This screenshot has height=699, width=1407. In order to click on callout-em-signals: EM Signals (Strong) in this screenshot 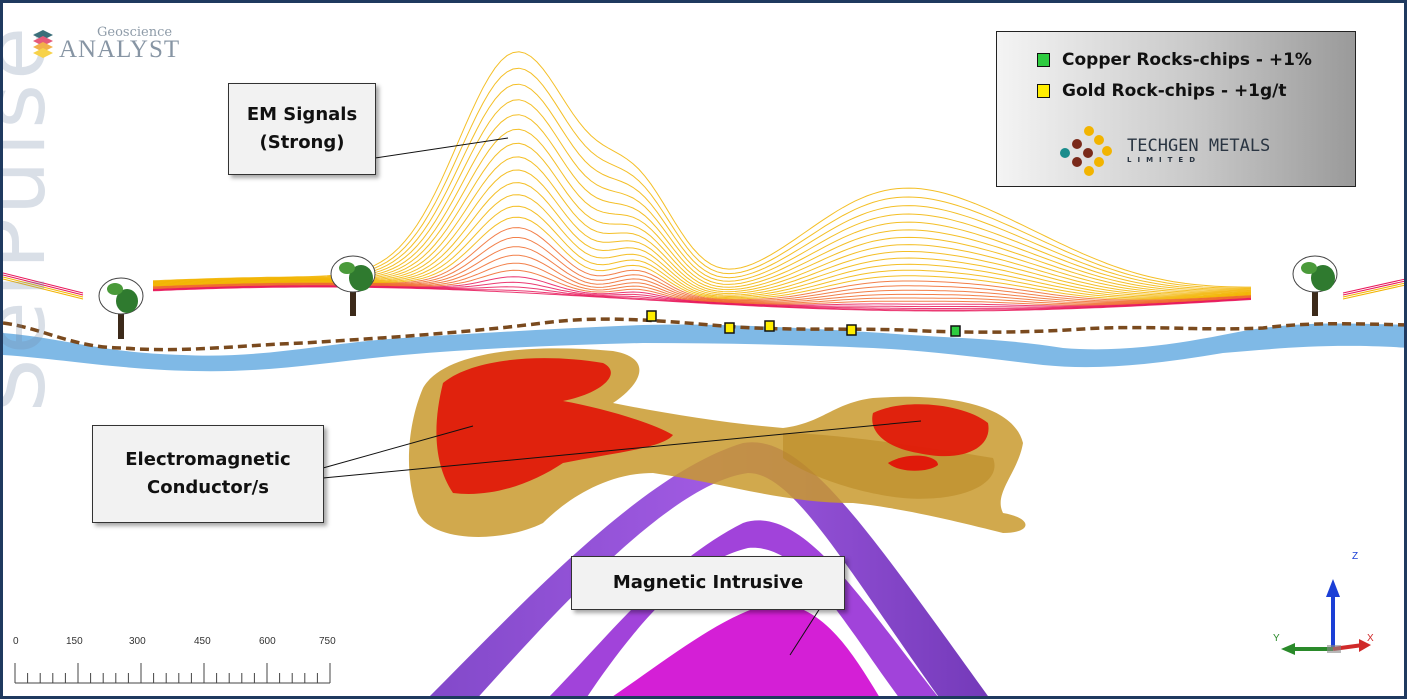, I will do `click(302, 129)`.